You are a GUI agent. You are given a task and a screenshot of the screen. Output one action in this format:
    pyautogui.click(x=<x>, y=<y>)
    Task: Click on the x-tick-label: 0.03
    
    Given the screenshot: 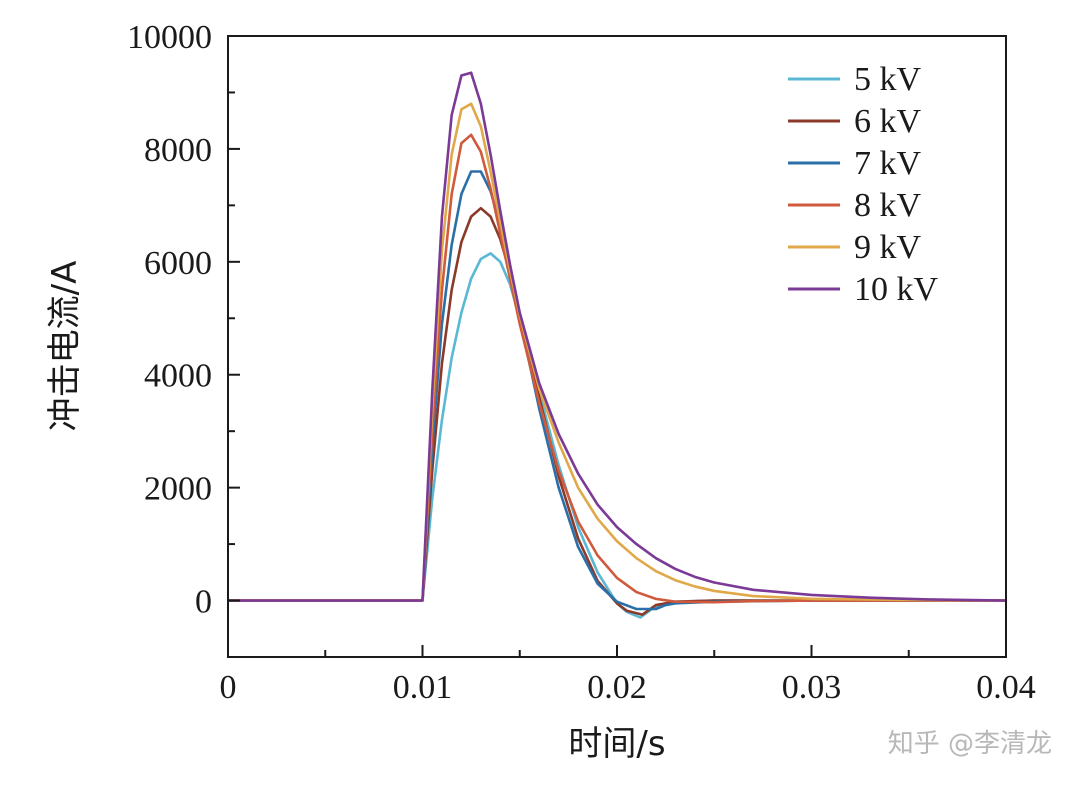 What is the action you would take?
    pyautogui.click(x=812, y=687)
    